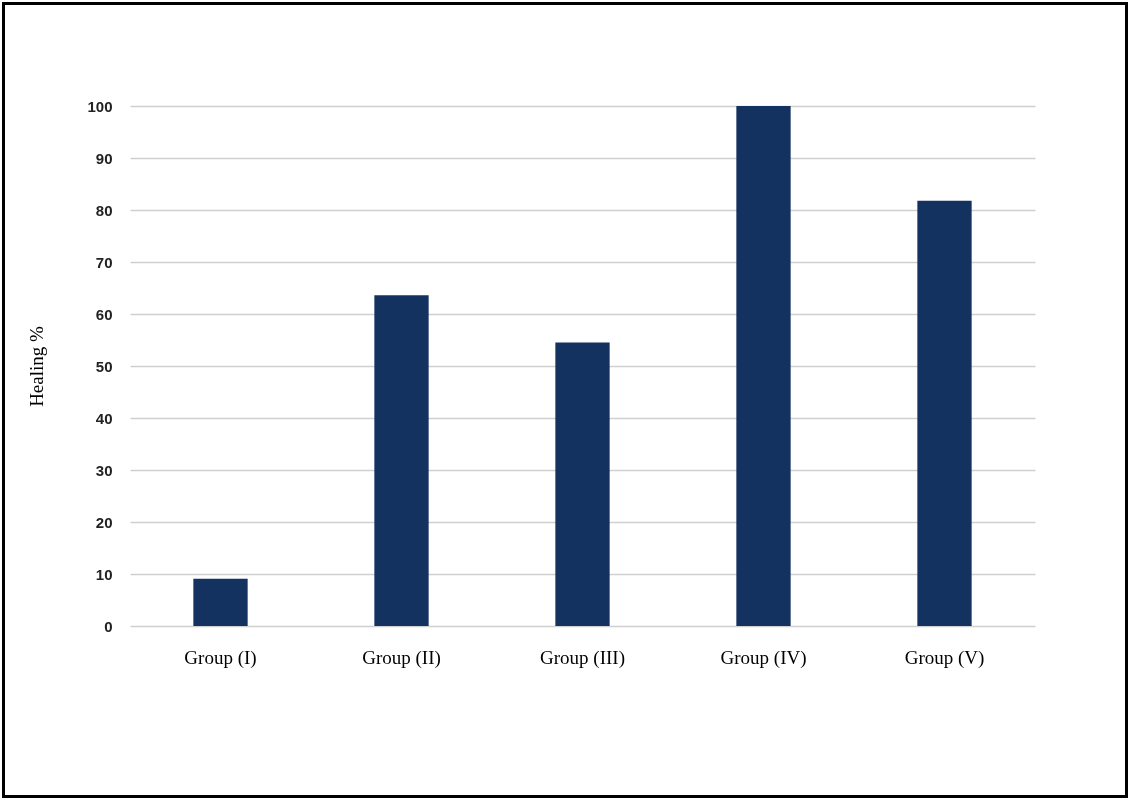  Describe the element at coordinates (100, 106) in the screenshot. I see `y-tick-label: 100` at that location.